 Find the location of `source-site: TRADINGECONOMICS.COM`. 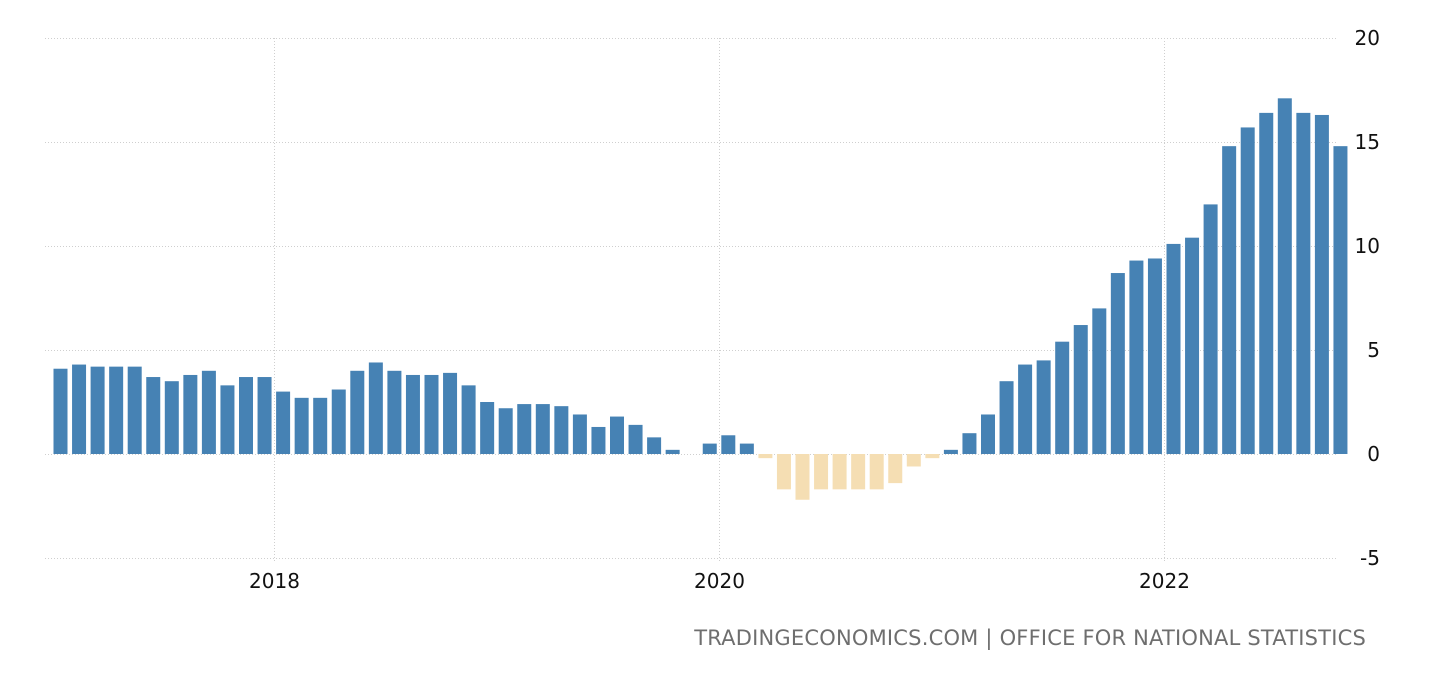

source-site: TRADINGECONOMICS.COM is located at coordinates (836, 638).